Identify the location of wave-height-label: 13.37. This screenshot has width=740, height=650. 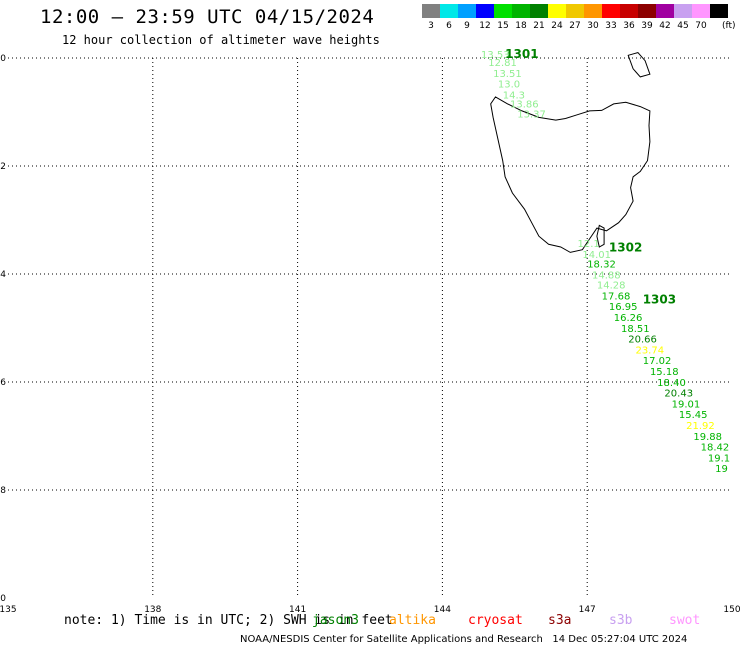
(531, 114).